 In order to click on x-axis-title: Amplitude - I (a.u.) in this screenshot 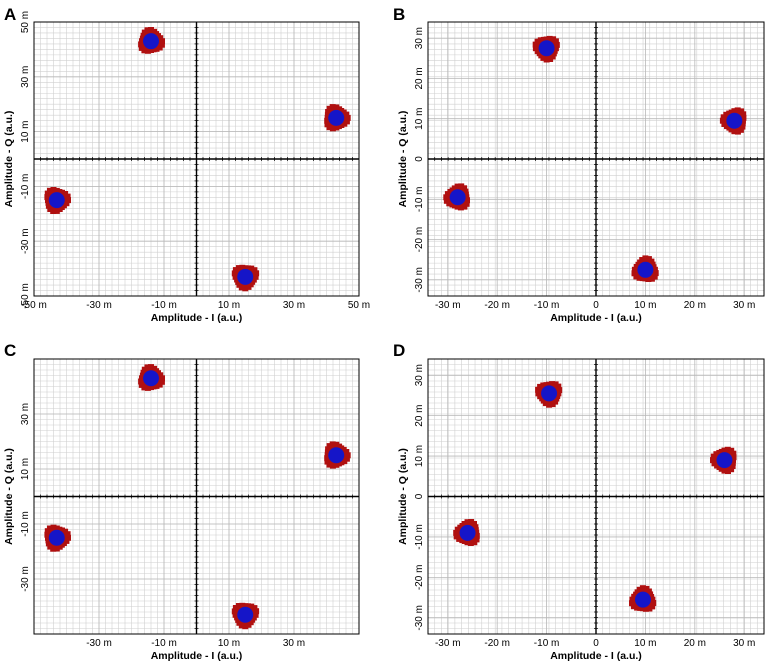, I will do `click(596, 656)`.